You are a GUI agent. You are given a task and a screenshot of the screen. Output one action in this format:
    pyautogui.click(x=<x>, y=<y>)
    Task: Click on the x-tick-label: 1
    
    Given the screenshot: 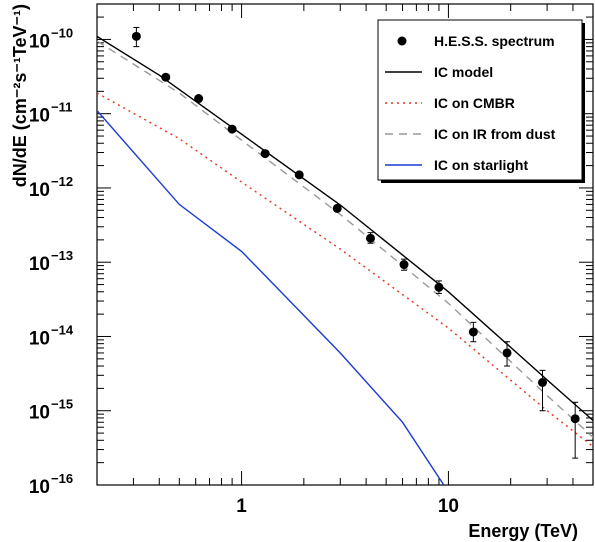 What is the action you would take?
    pyautogui.click(x=241, y=506)
    